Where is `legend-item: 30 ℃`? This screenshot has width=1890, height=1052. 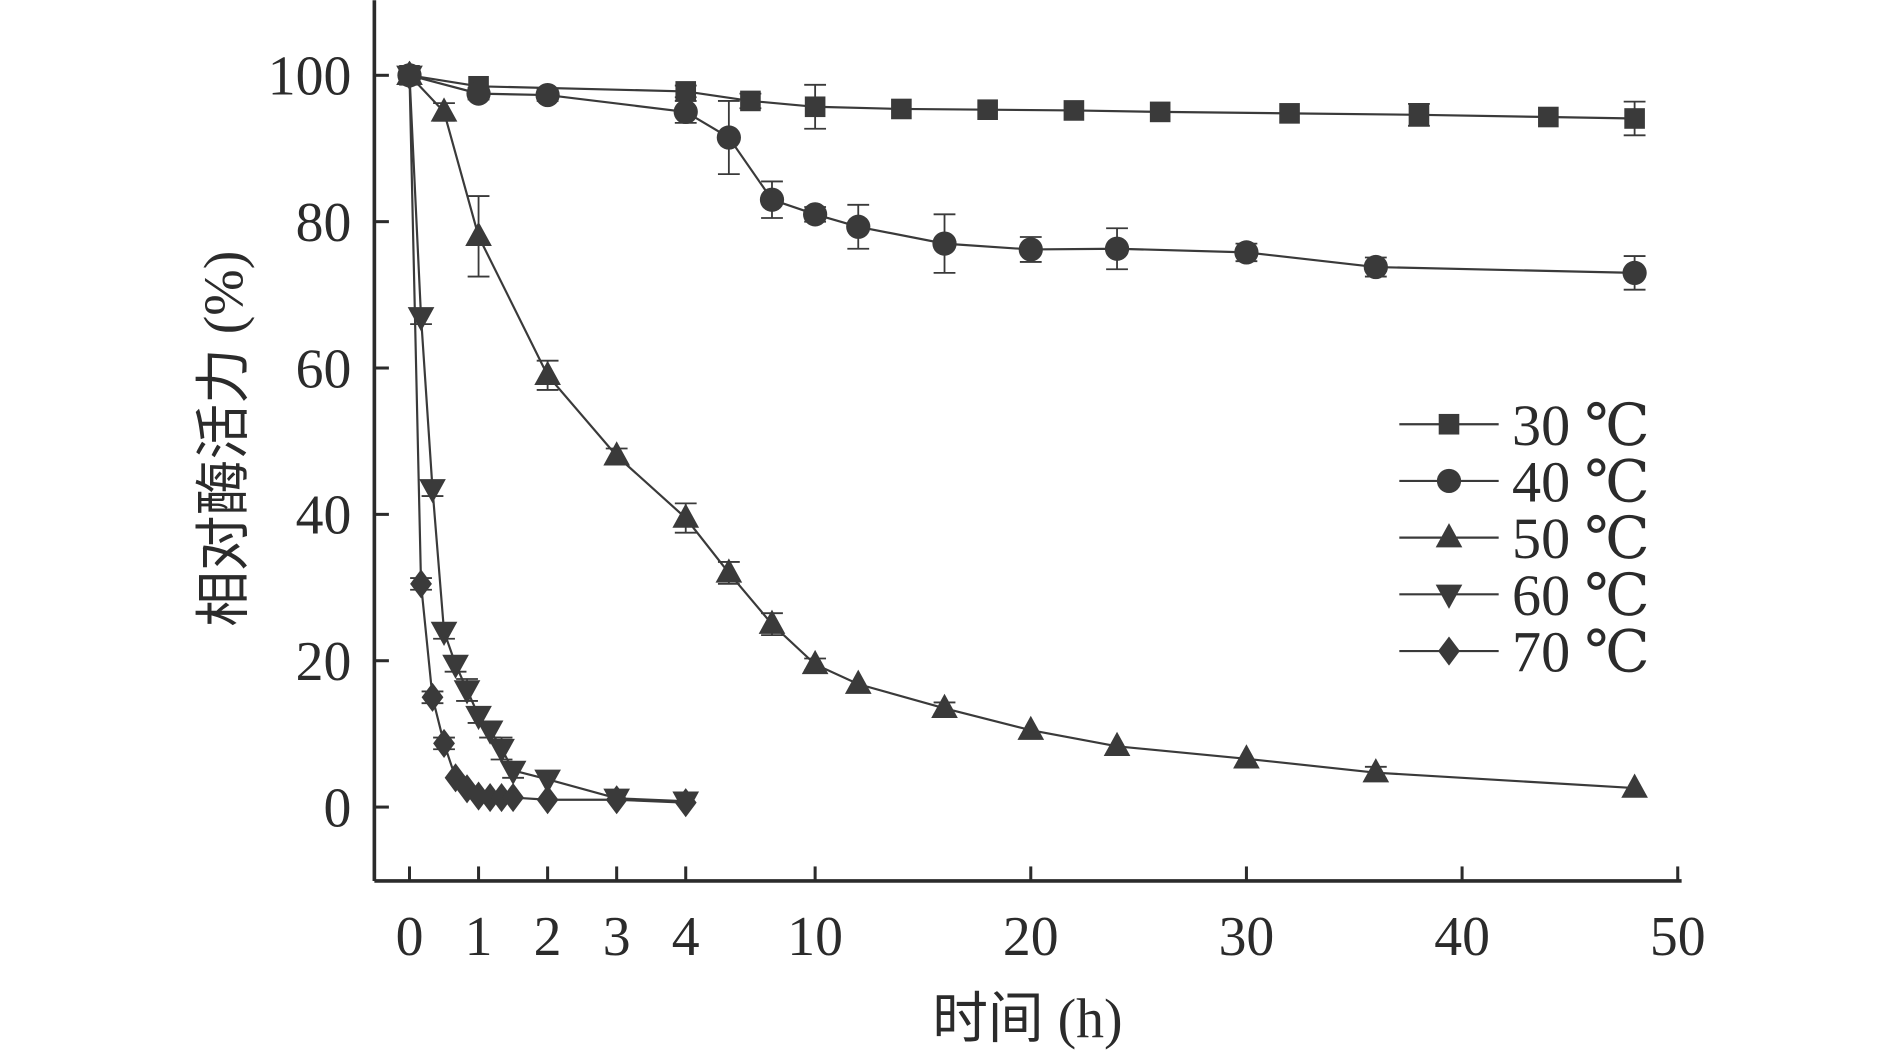
legend-item: 30 ℃ is located at coordinates (1524, 425).